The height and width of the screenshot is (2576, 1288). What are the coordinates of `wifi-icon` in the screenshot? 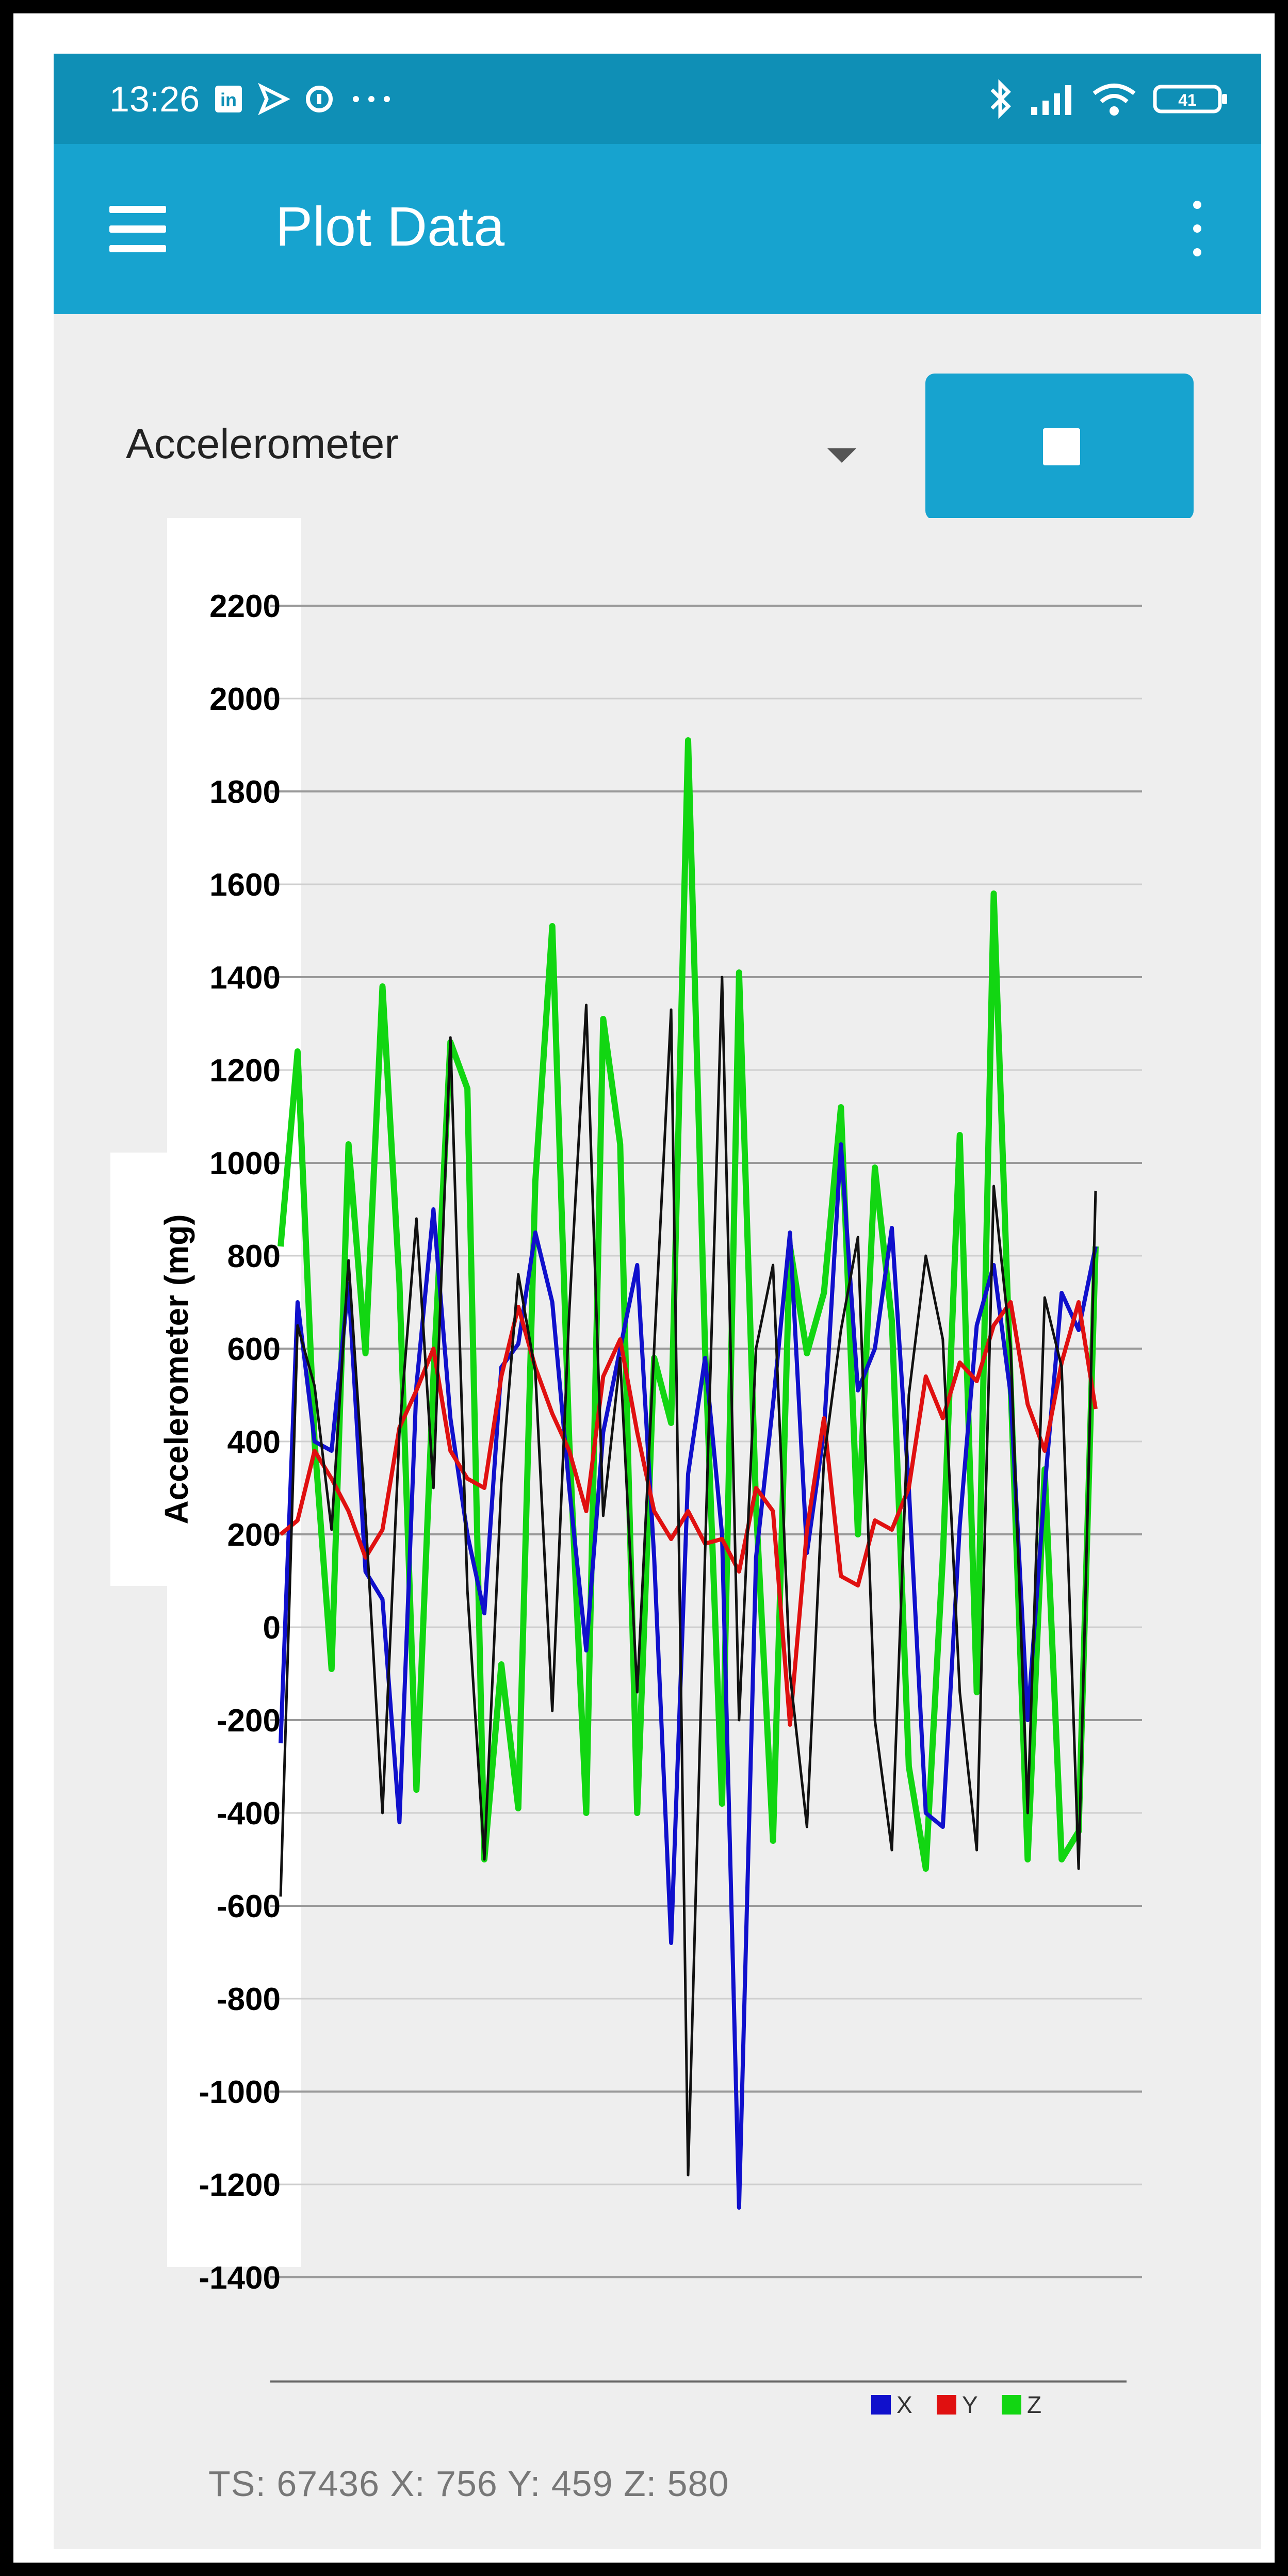 It's located at (1114, 99).